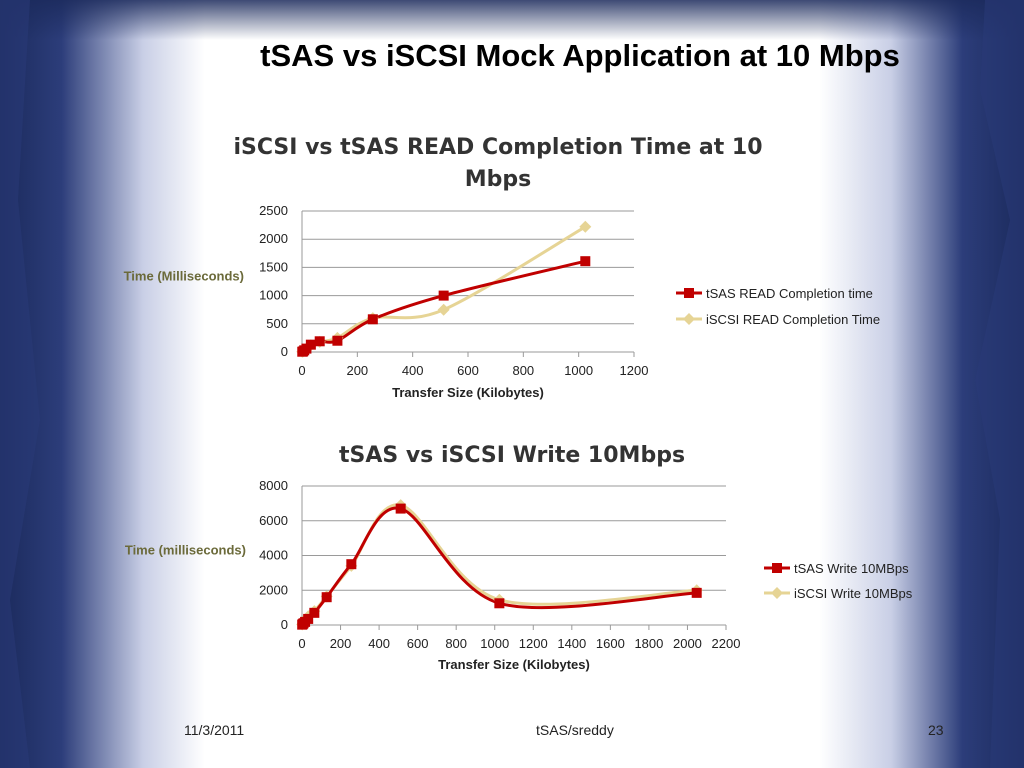  I want to click on y-tick-label: 8000, so click(273, 485).